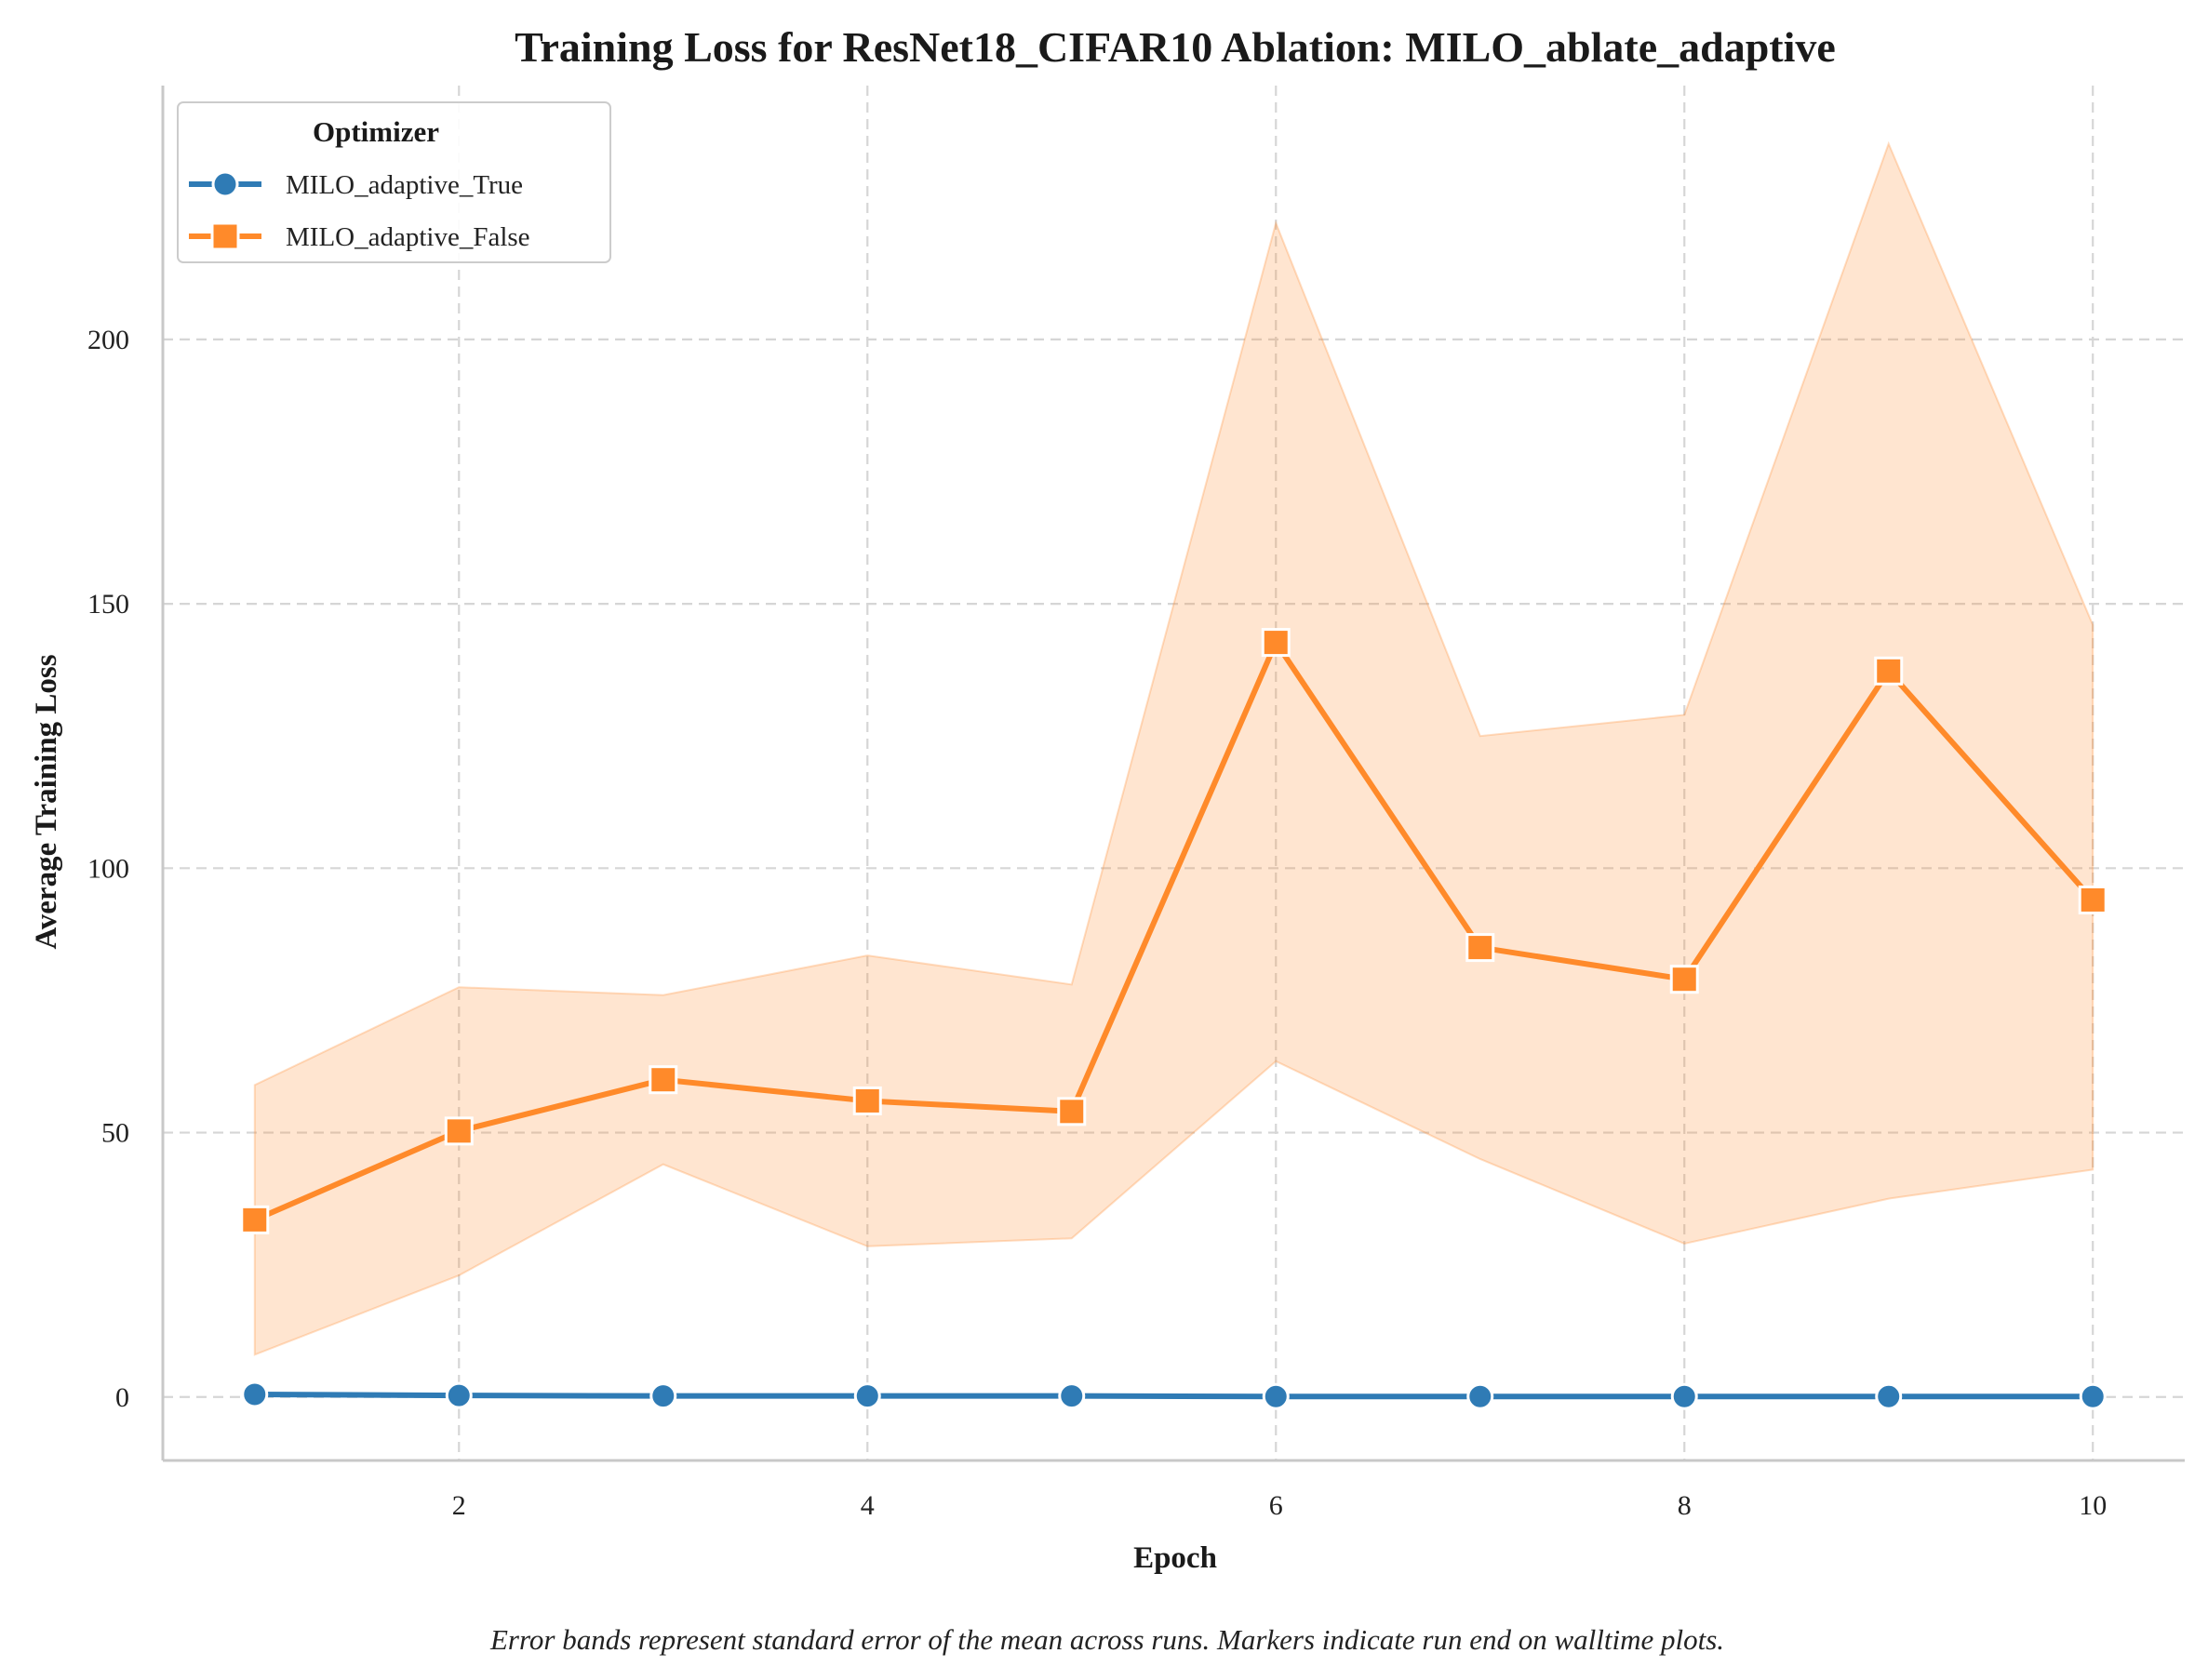 Image resolution: width=2208 pixels, height=1680 pixels. Describe the element at coordinates (46, 801) in the screenshot. I see `y-axis-label: Average Training Loss` at that location.